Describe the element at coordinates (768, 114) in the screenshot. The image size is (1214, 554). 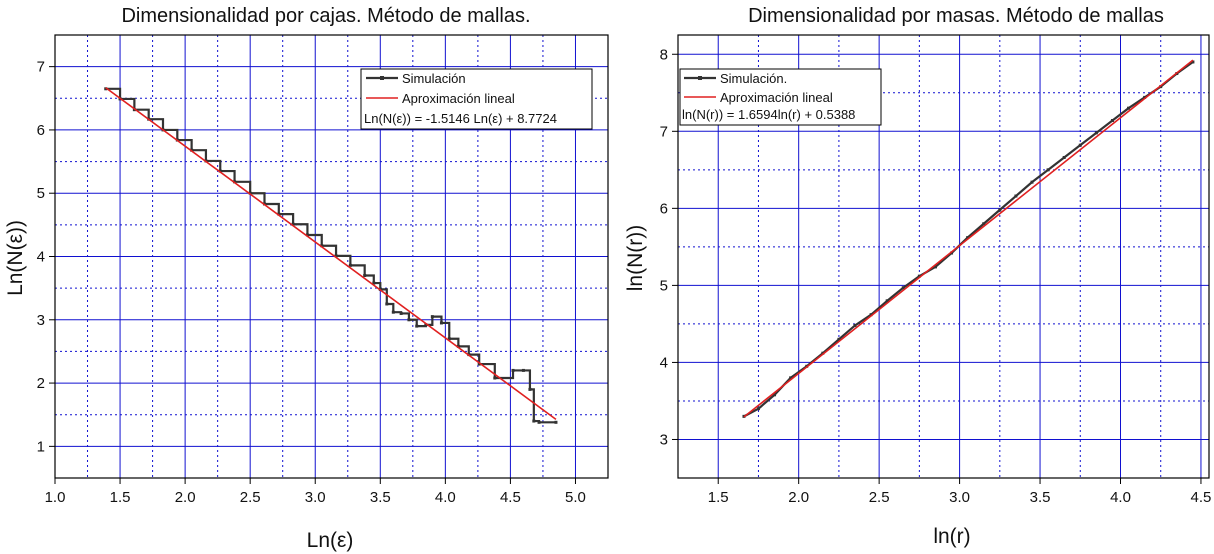
I see `legend-equation: ln(N(r)) = 1.6594ln(r) + 0.5388` at that location.